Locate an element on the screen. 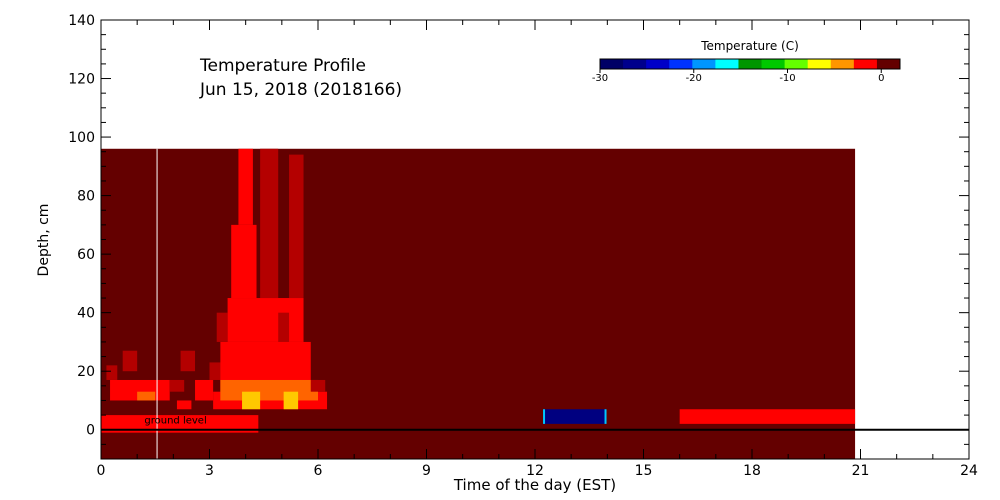 This screenshot has height=500, width=1000. x-axis-label: Time of the day (EST) is located at coordinates (534, 485).